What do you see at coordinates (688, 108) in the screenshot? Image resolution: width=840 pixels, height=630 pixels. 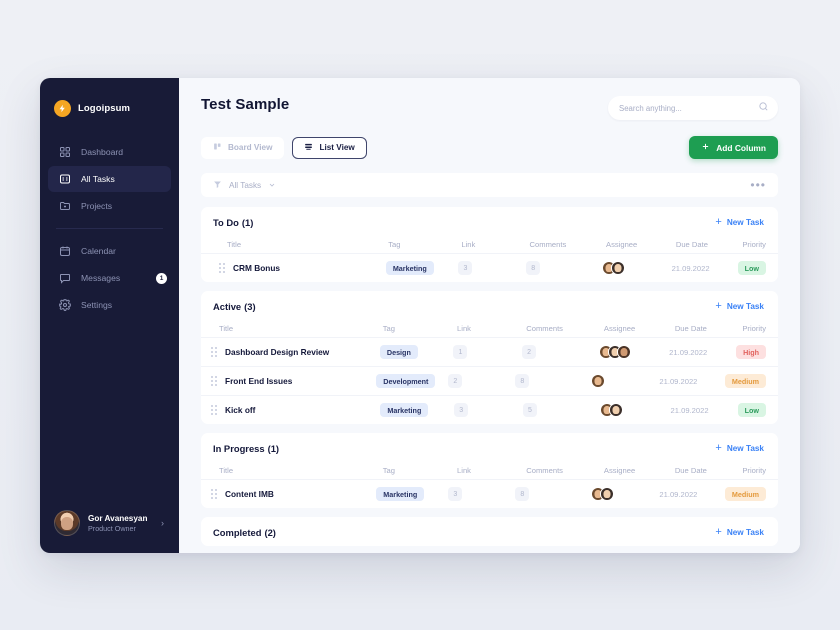 I see `search-input` at bounding box center [688, 108].